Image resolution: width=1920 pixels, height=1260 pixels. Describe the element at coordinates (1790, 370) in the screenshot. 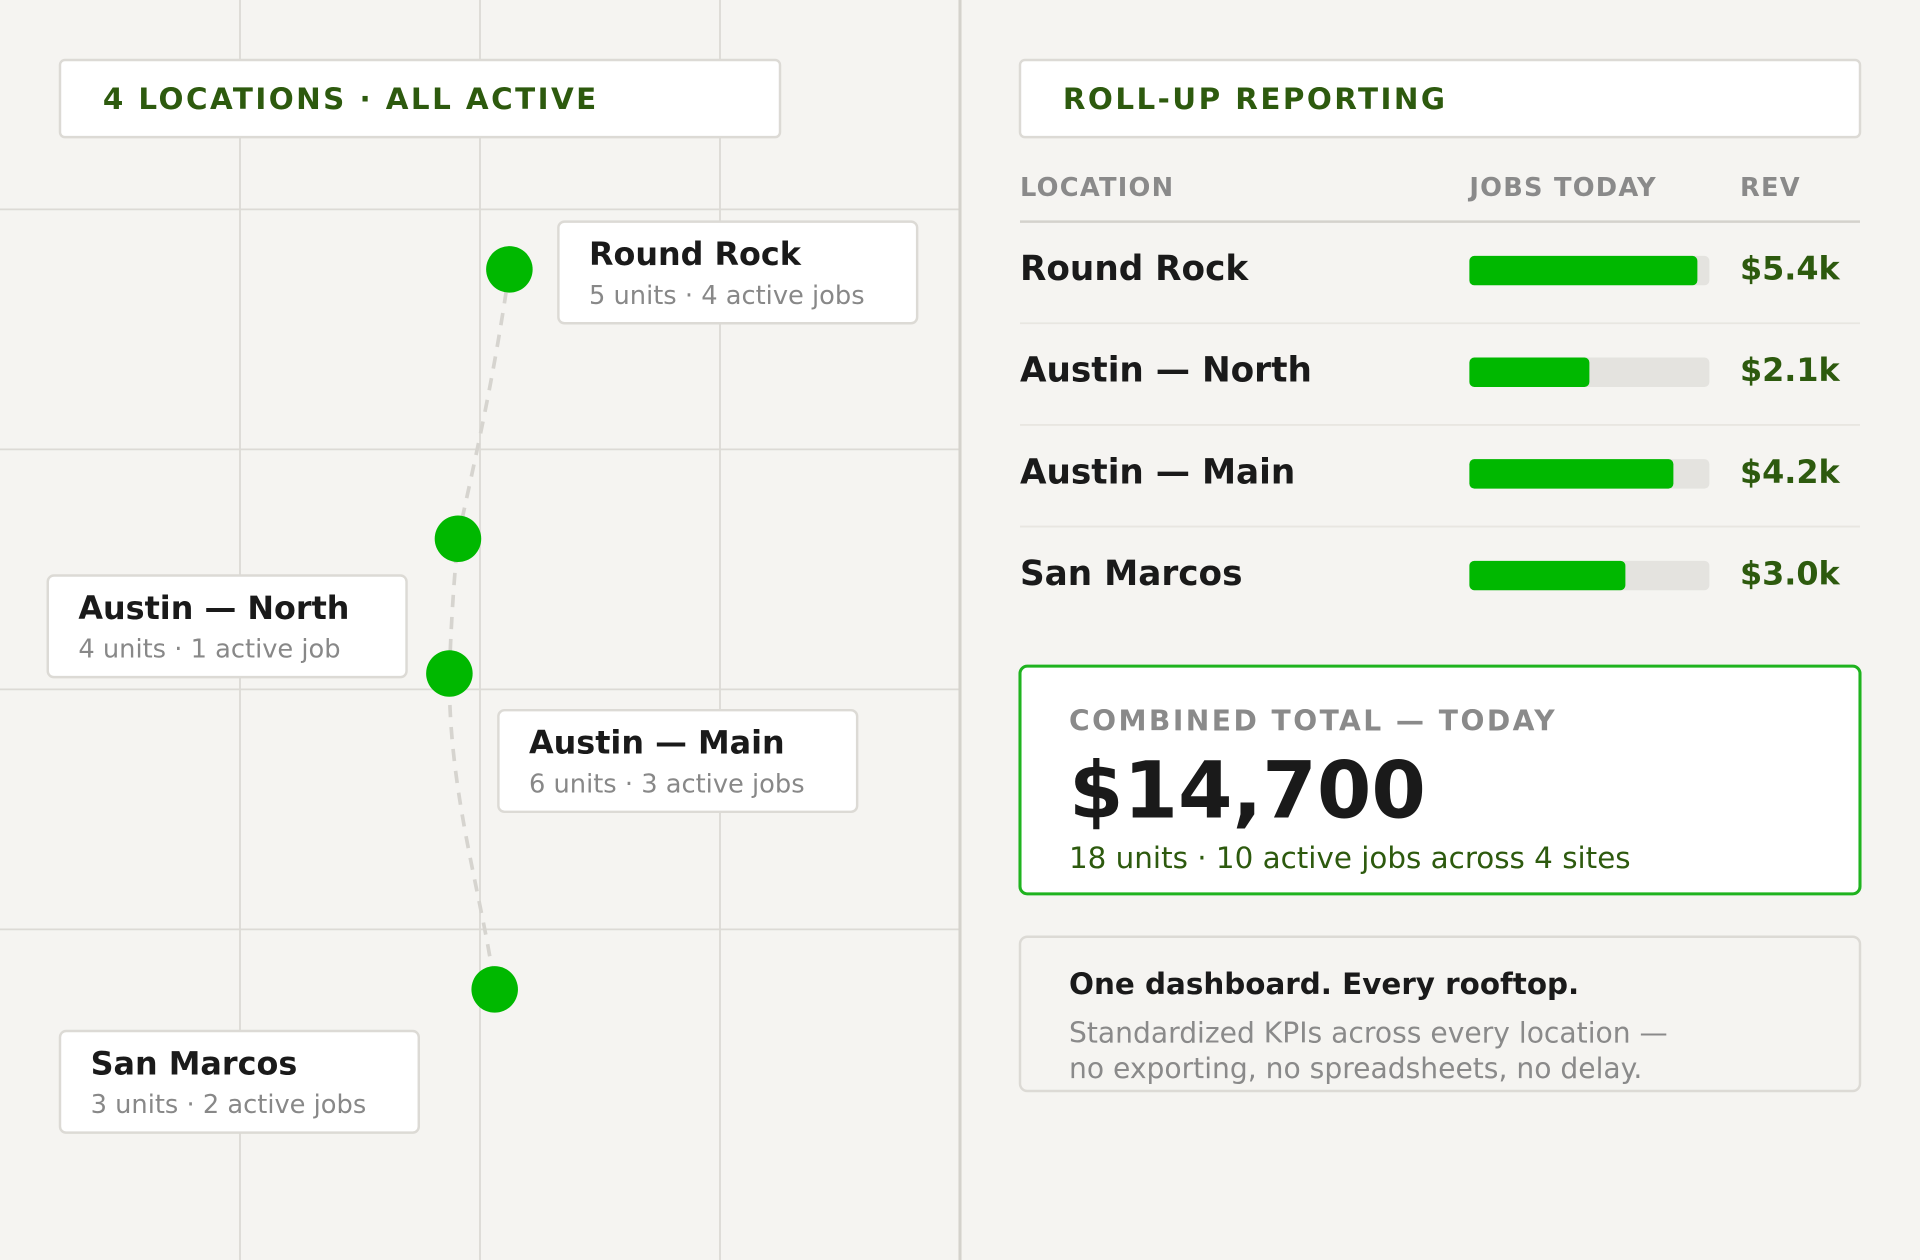

I see `row-rev: $2.1k` at that location.